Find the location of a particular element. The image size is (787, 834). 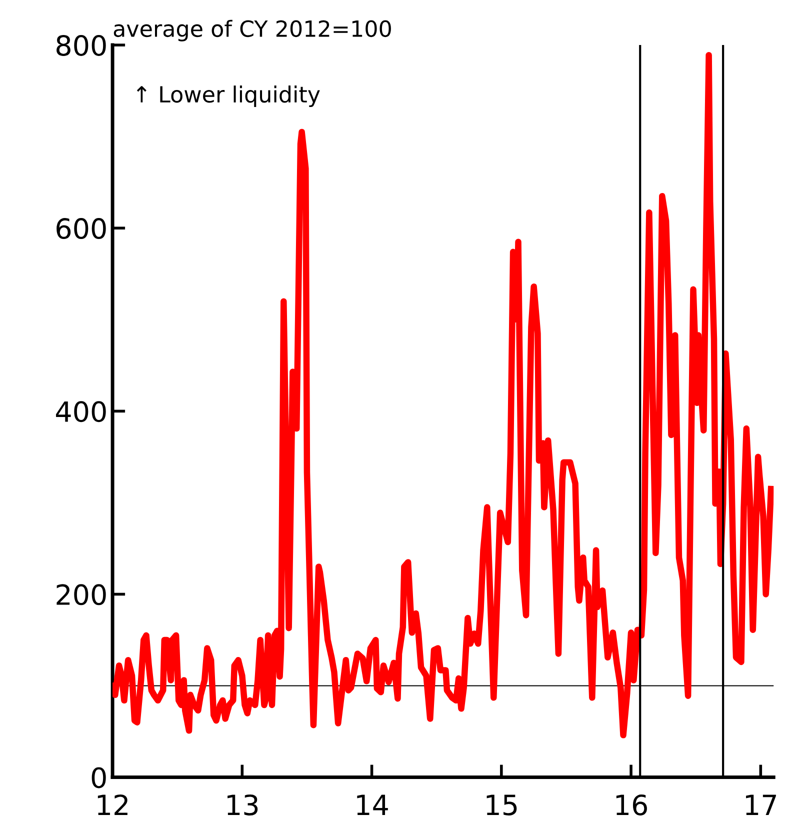

y-tick-label: 200 is located at coordinates (81, 595).